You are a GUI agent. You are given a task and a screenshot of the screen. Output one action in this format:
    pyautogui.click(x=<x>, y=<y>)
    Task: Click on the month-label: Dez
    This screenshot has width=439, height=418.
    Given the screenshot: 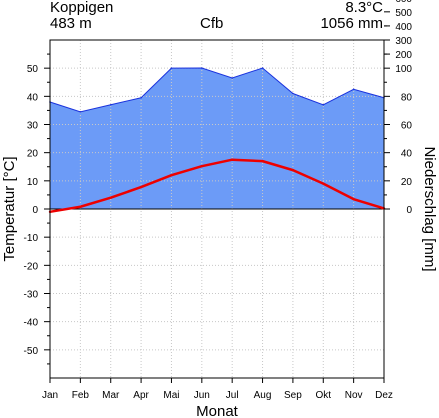 What is the action you would take?
    pyautogui.click(x=384, y=395)
    